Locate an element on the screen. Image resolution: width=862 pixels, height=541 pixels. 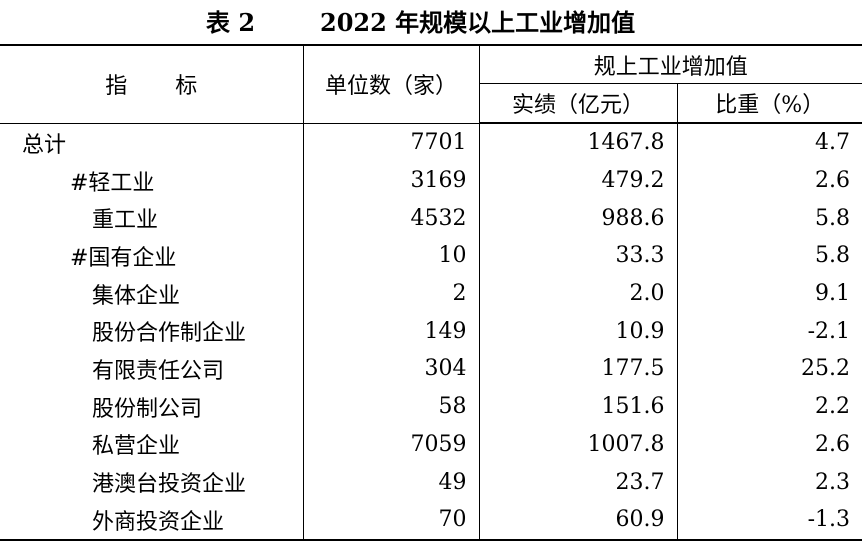
row-label: 有限责任公司 is located at coordinates (152, 369).